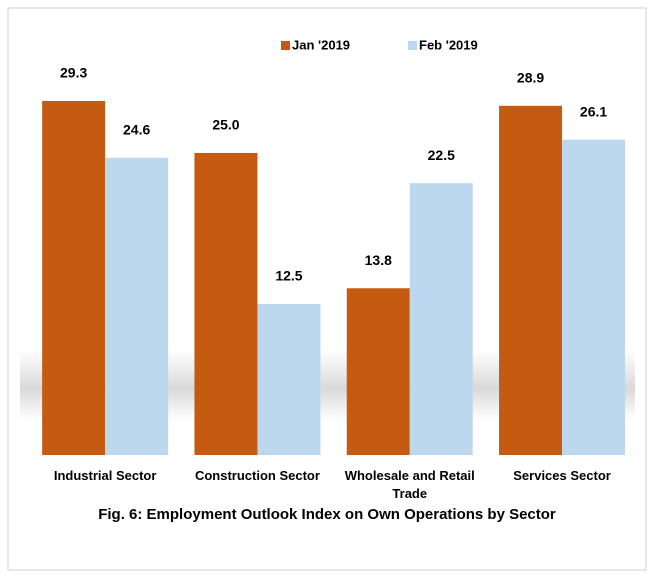 The image size is (654, 578). What do you see at coordinates (441, 155) in the screenshot?
I see `data-label: 22.5` at bounding box center [441, 155].